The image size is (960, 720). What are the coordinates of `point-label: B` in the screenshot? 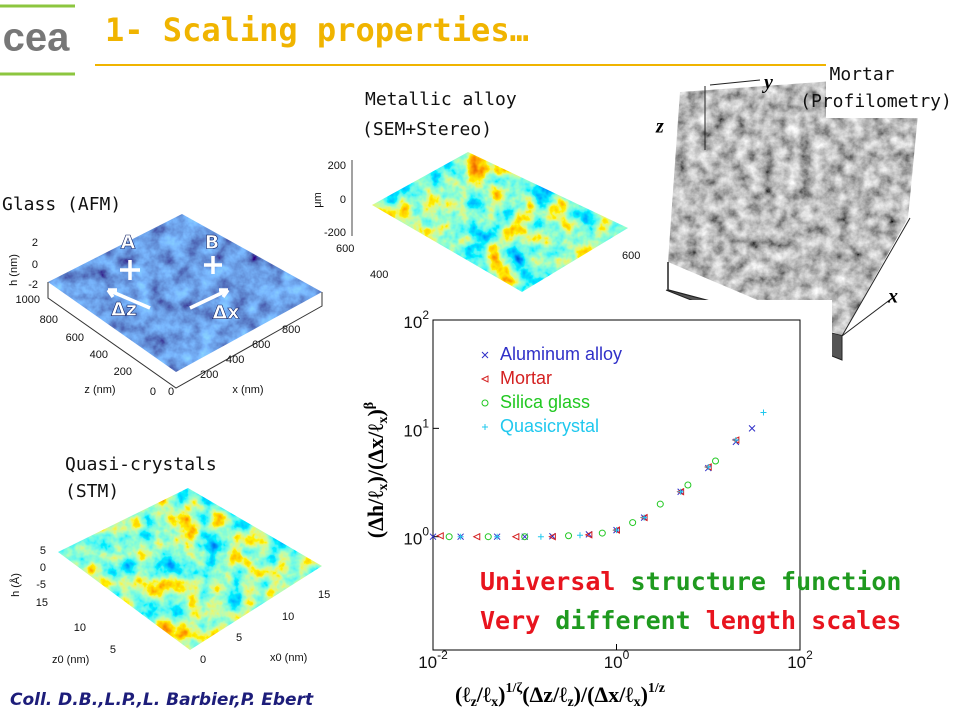 It's located at (212, 243).